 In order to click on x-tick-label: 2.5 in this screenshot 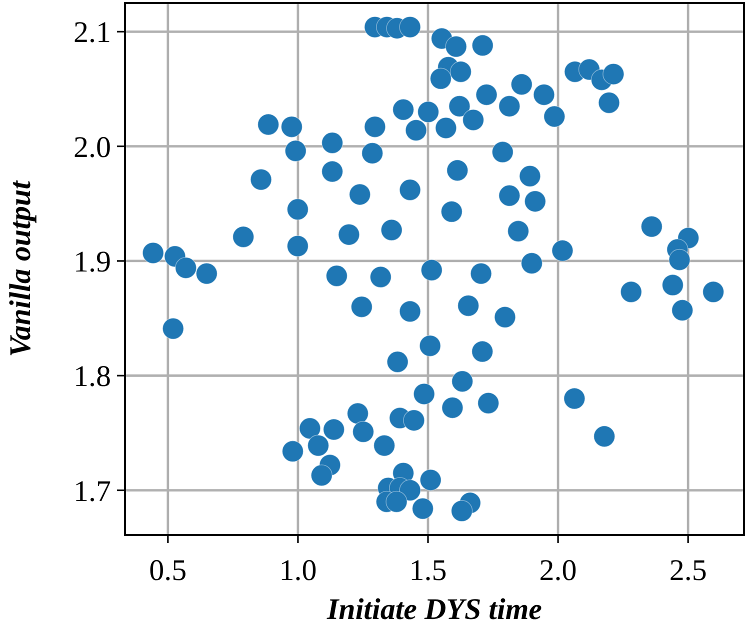, I will do `click(688, 570)`.